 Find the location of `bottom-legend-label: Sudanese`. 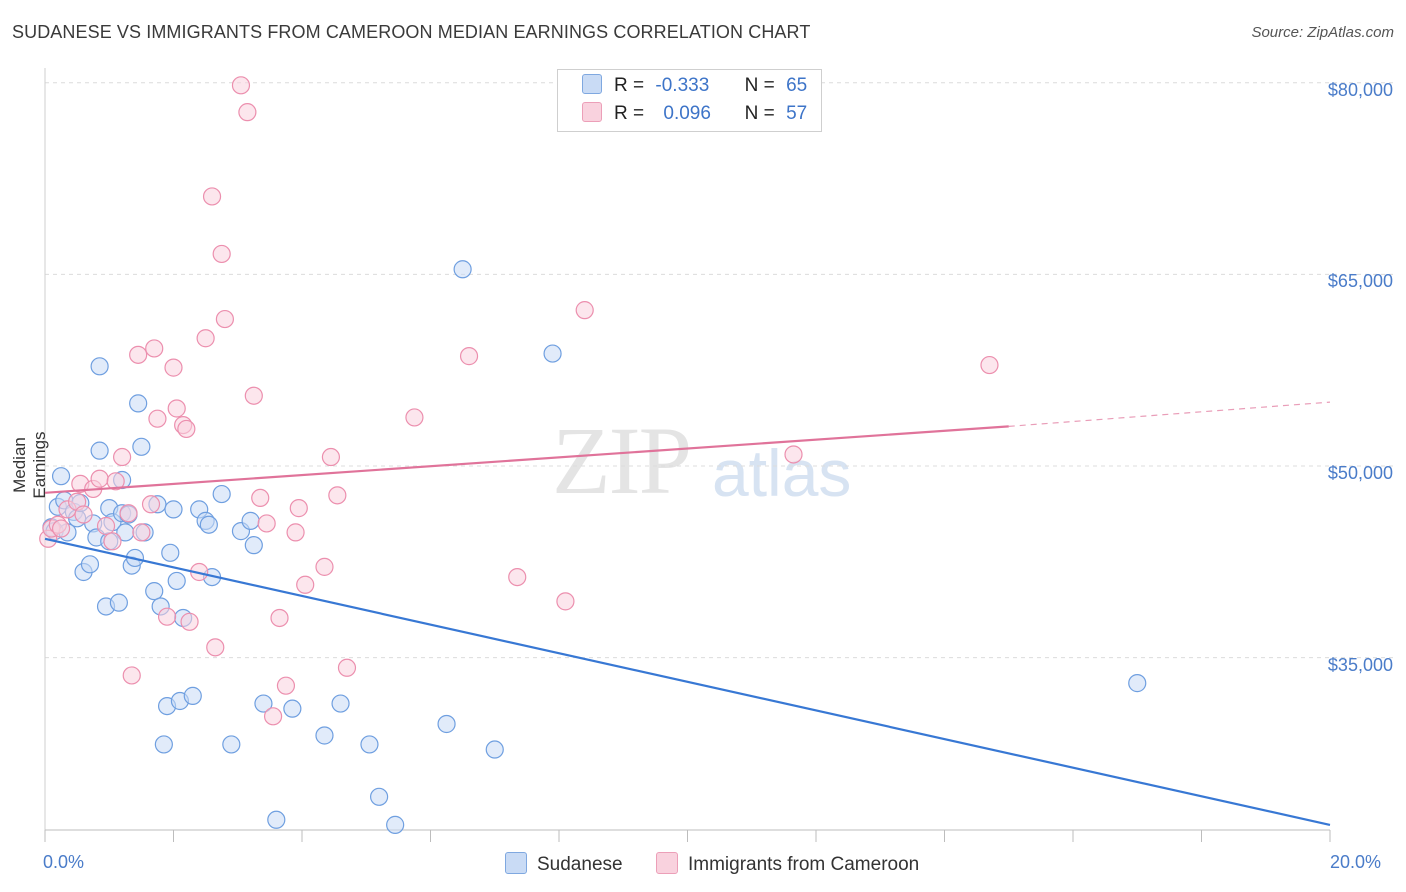

bottom-legend-label: Sudanese is located at coordinates (580, 864).